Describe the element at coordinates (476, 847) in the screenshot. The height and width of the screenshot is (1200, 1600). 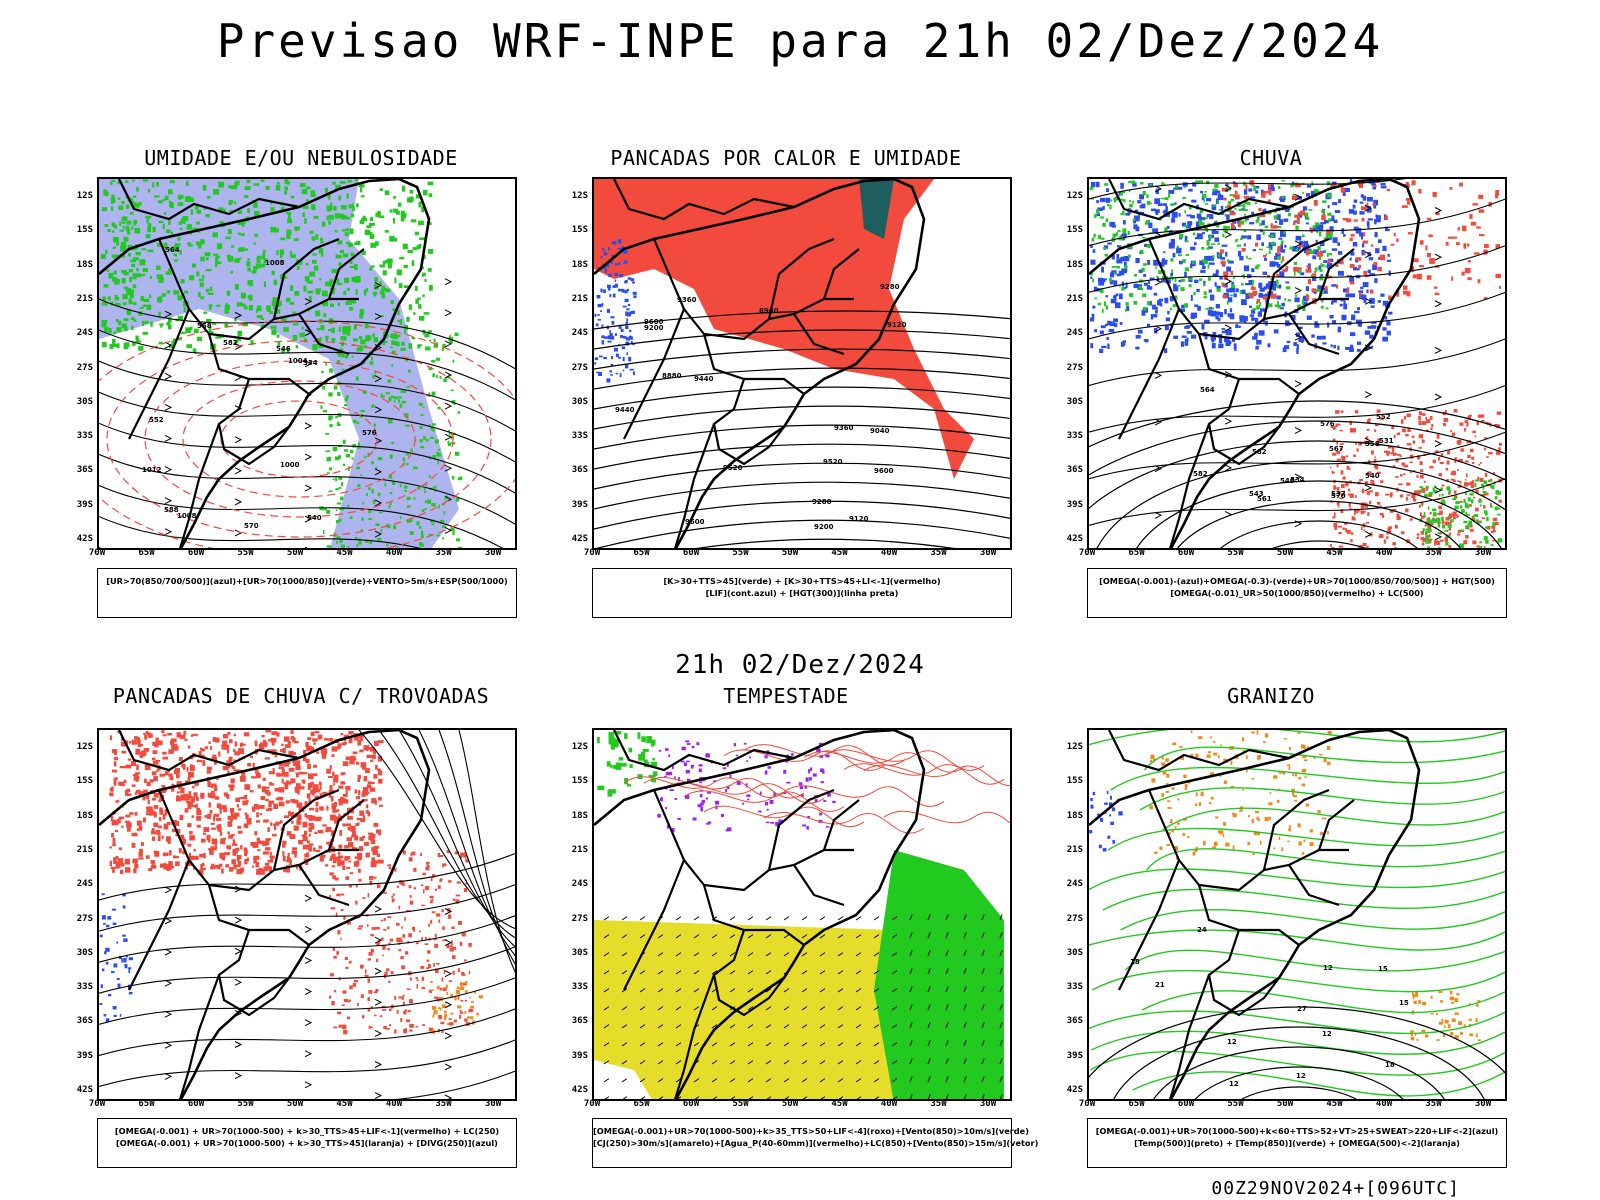
I see `streamline` at that location.